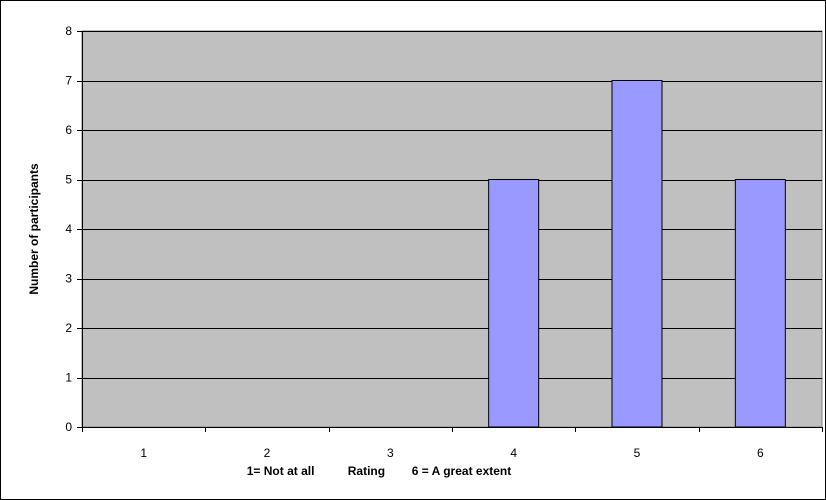  What do you see at coordinates (68, 328) in the screenshot?
I see `y-tick-label: 2` at bounding box center [68, 328].